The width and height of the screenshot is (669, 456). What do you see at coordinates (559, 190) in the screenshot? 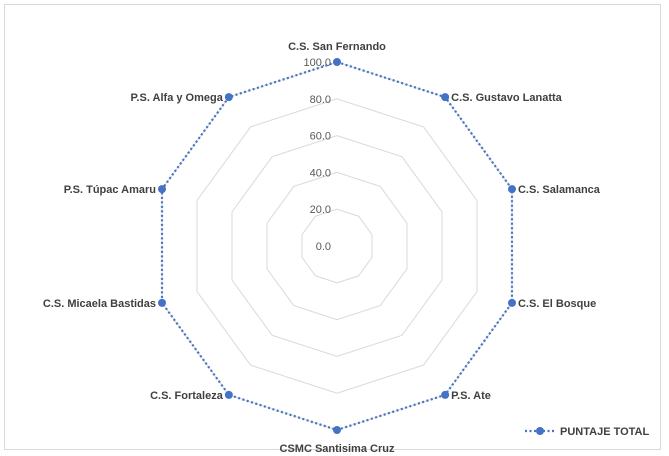
I see `category-label: C.S. Salamanca` at bounding box center [559, 190].